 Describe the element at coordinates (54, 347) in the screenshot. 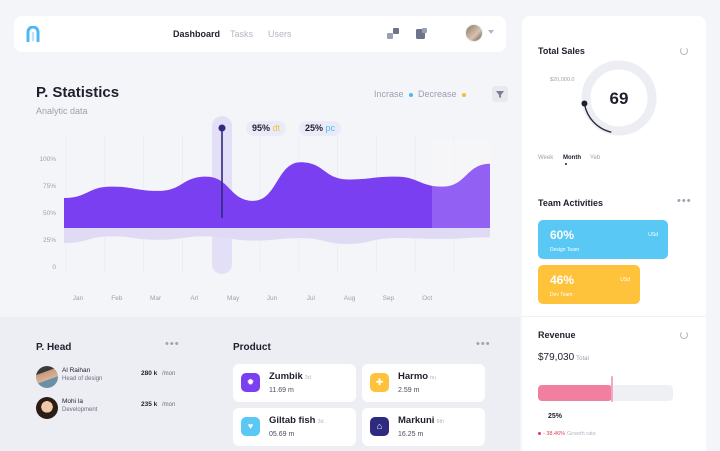

I see `phead-title: P. Head` at that location.